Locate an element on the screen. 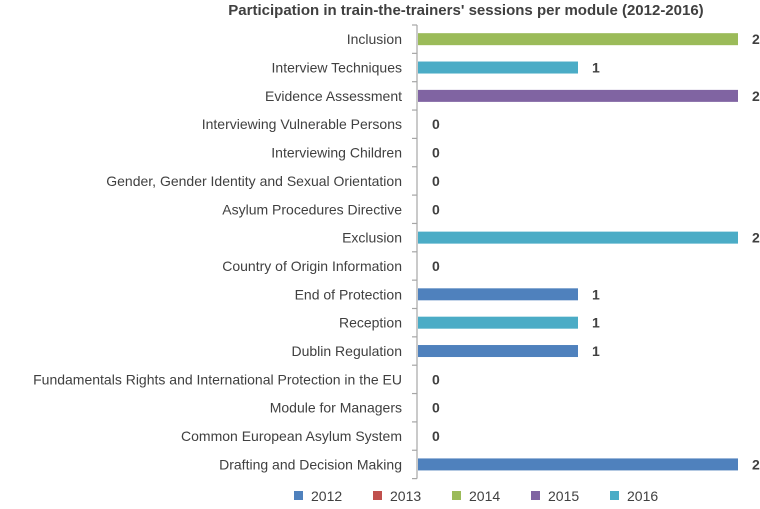  legend-label: 2013 is located at coordinates (405, 496).